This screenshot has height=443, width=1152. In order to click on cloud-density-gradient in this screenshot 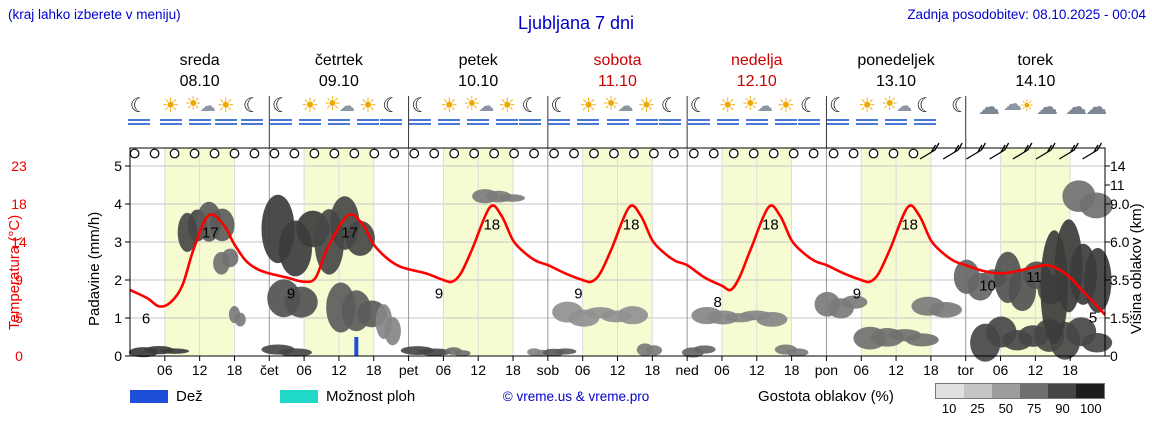, I will do `click(1020, 391)`.